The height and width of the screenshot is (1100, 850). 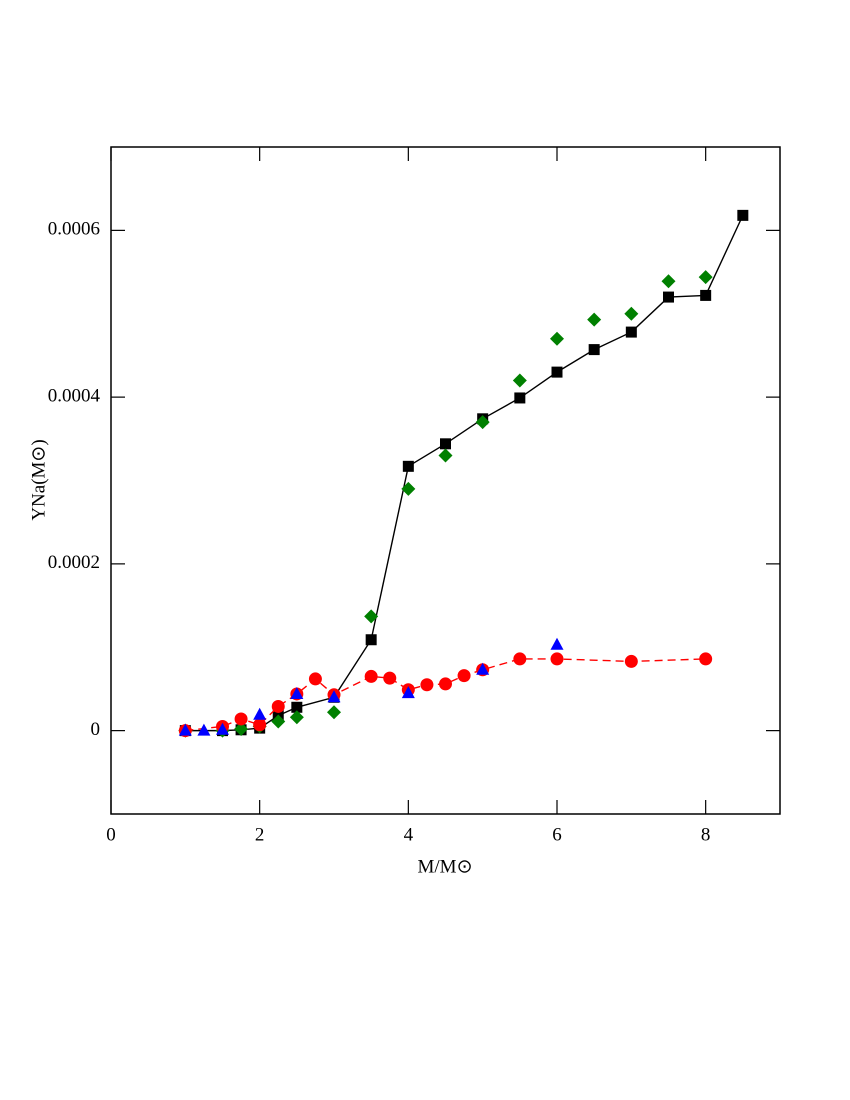 What do you see at coordinates (74, 562) in the screenshot?
I see `y-tick-label: 0.0002` at bounding box center [74, 562].